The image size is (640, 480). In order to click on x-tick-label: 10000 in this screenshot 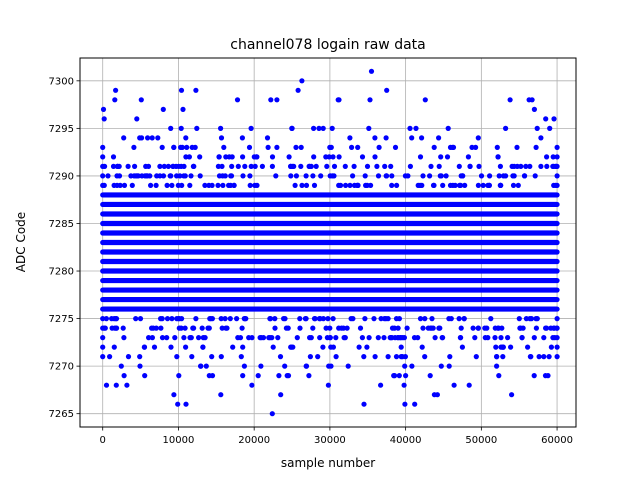, I will do `click(179, 440)`.